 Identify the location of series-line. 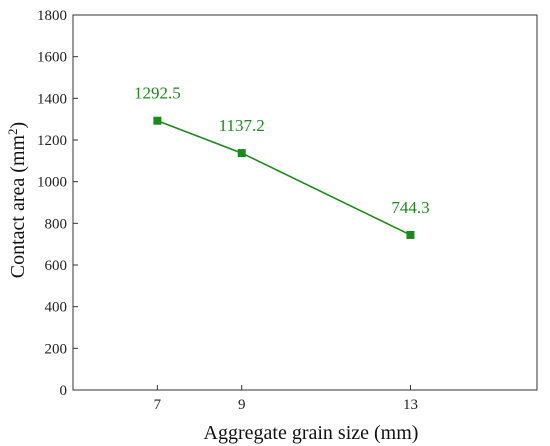
(284, 177).